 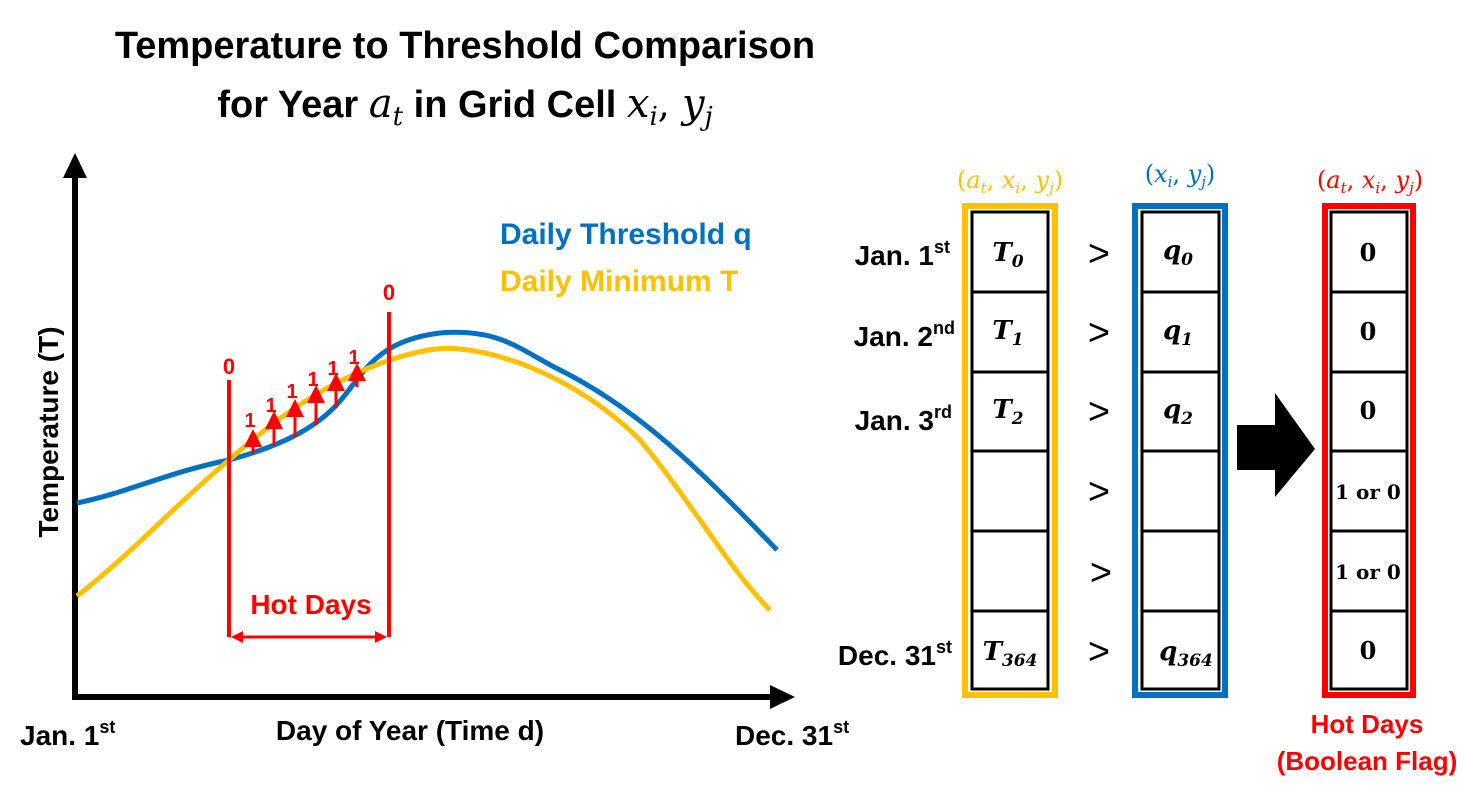 I want to click on x-axis-start-label: Jan. 1st, so click(x=67, y=734).